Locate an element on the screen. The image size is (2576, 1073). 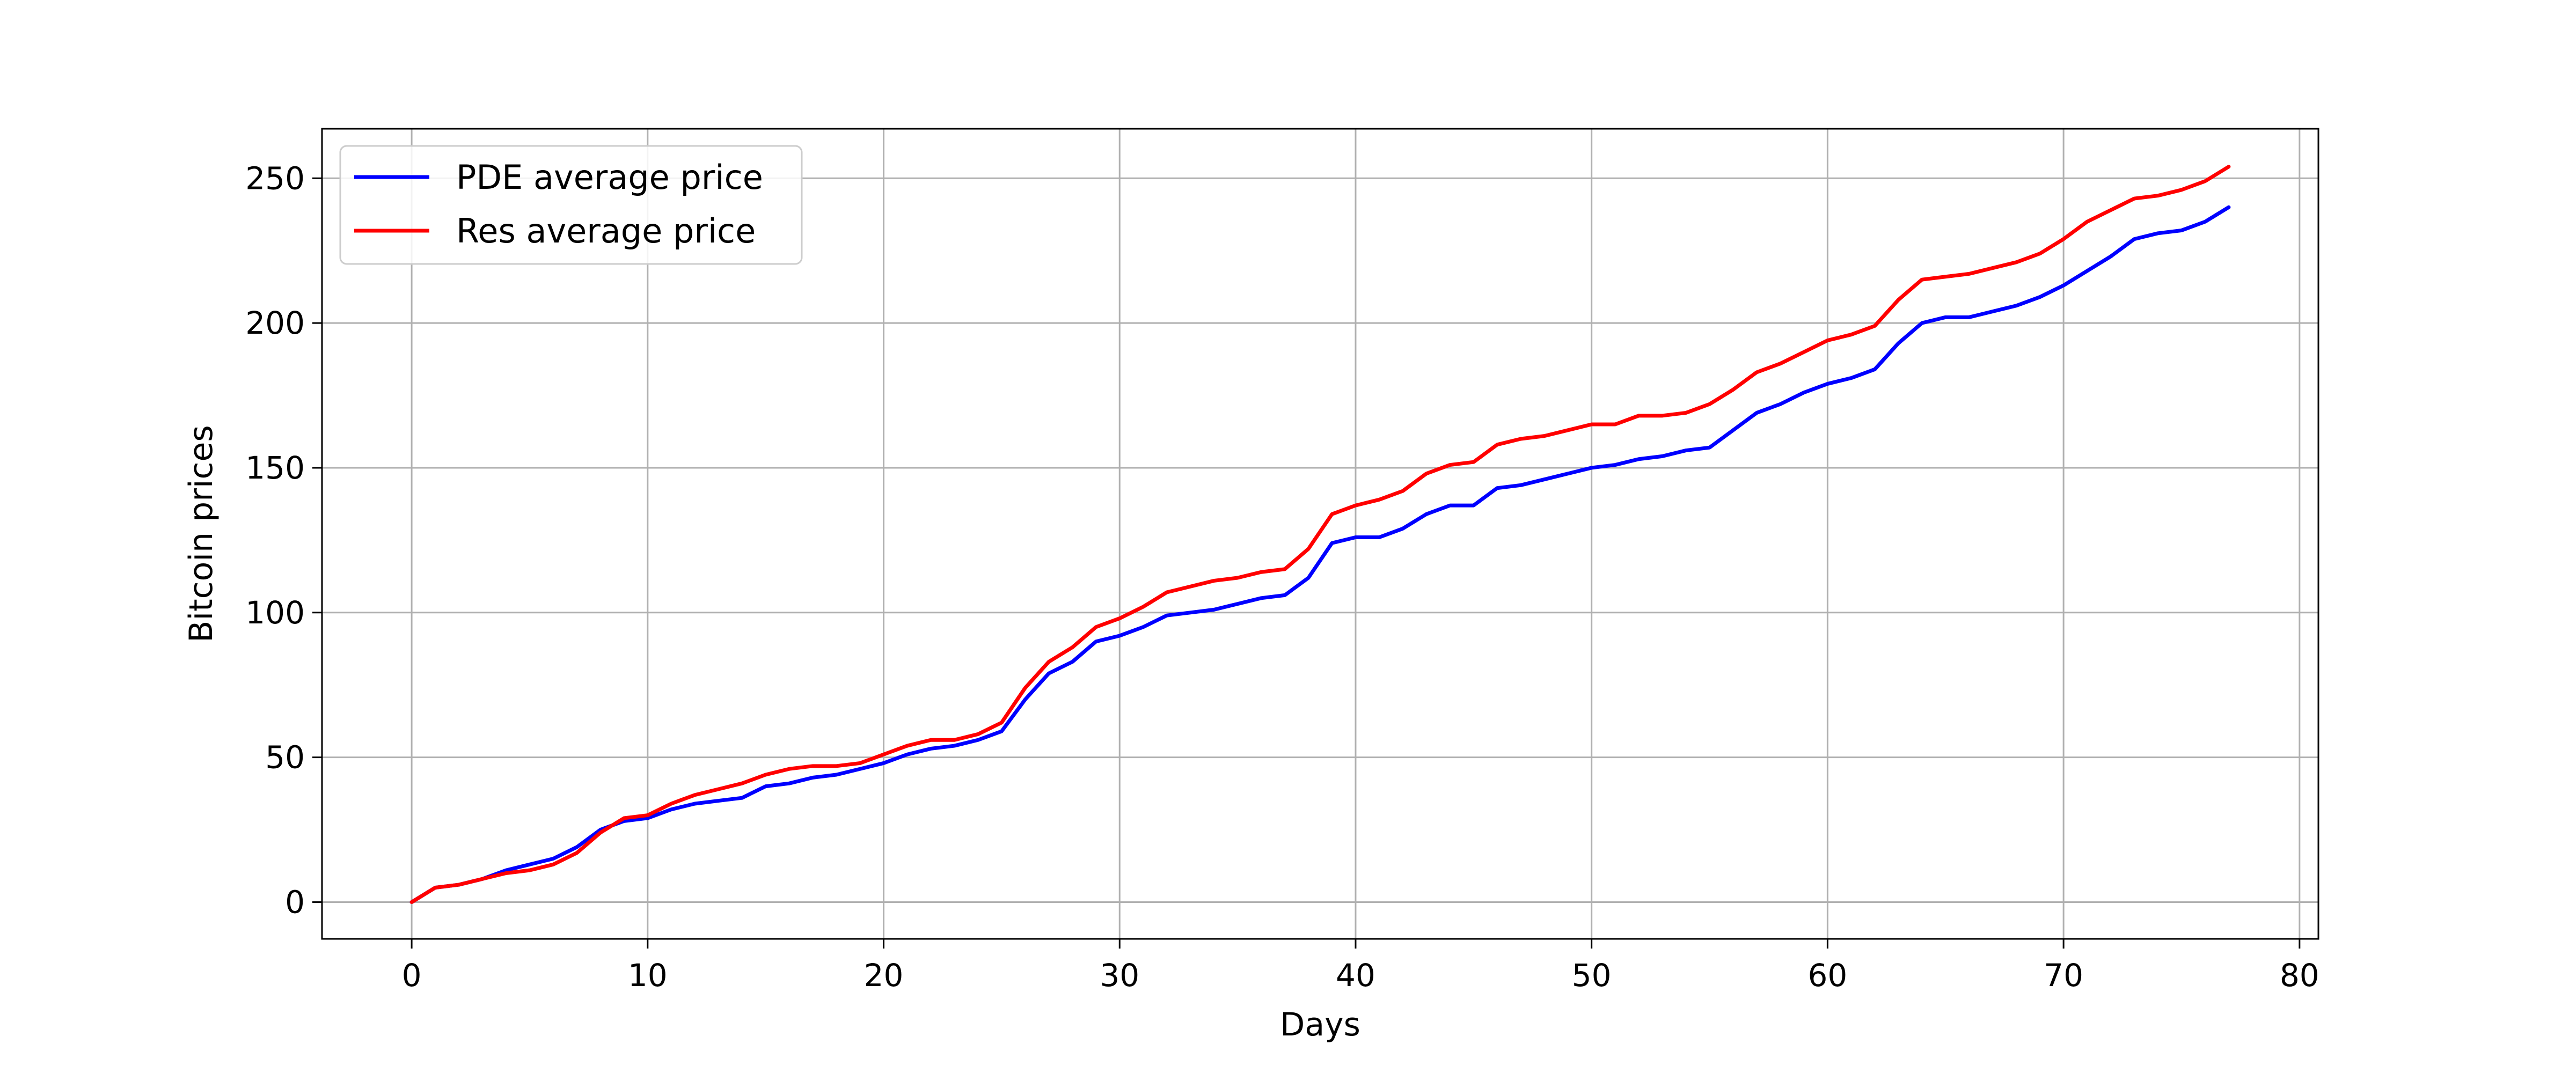
legend-label: PDE average price is located at coordinates (609, 178).